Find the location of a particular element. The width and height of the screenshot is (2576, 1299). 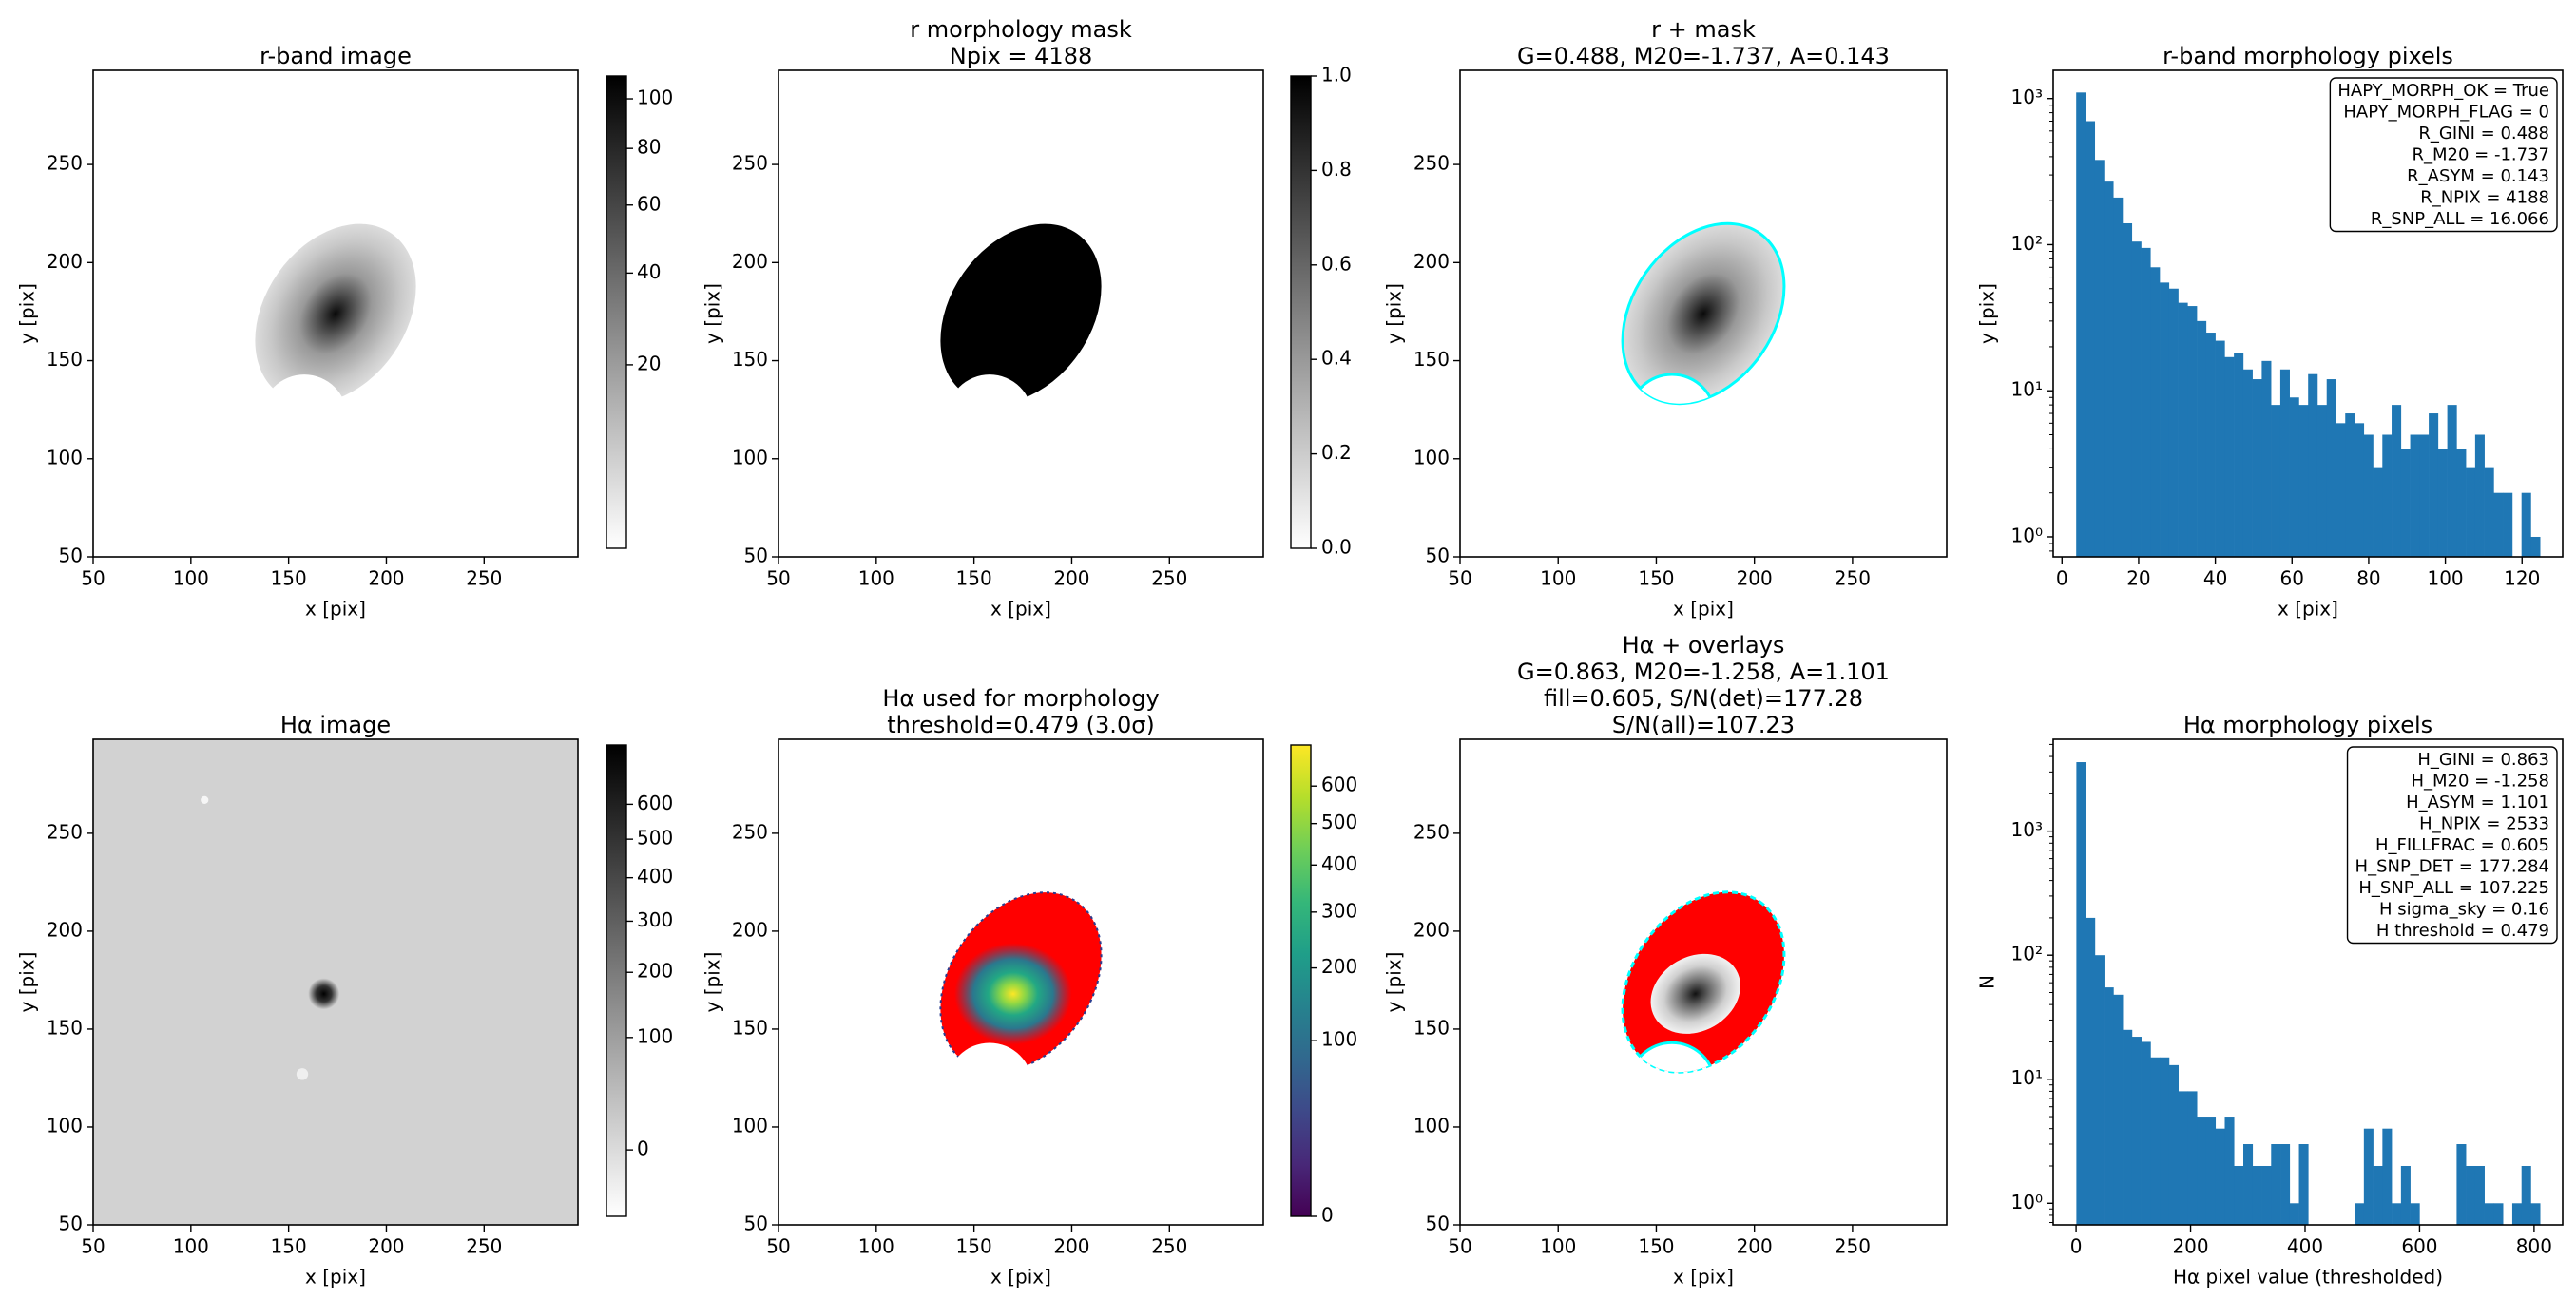

overlay-edge is located at coordinates (1672, 1072).